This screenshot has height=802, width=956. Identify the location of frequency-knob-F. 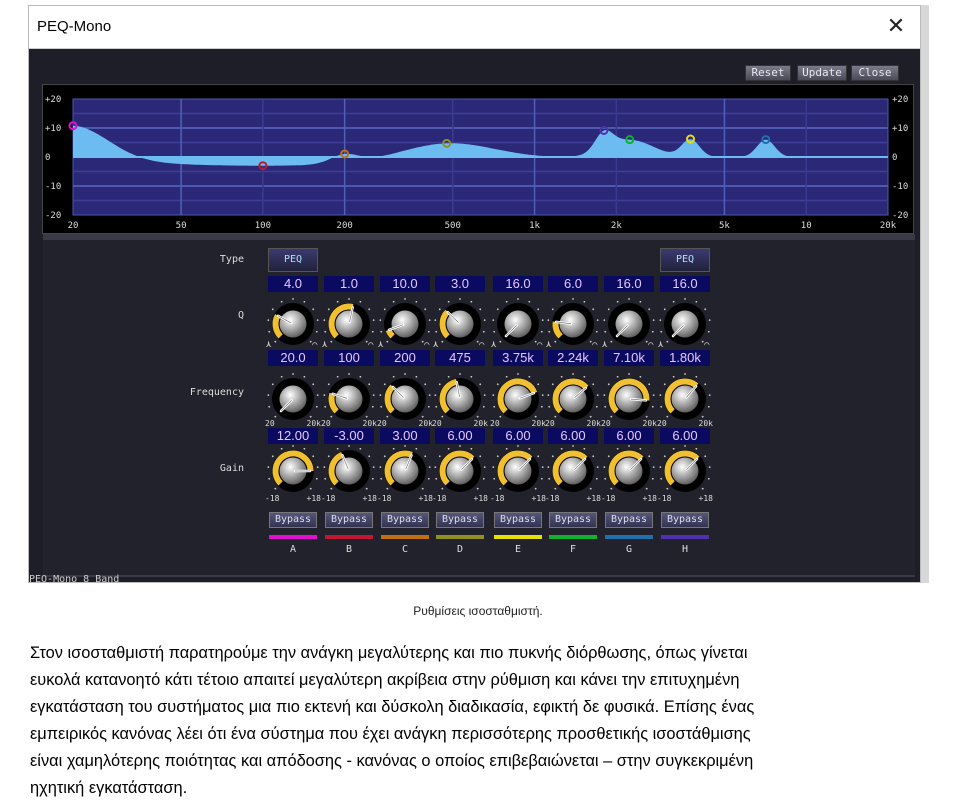
(573, 399).